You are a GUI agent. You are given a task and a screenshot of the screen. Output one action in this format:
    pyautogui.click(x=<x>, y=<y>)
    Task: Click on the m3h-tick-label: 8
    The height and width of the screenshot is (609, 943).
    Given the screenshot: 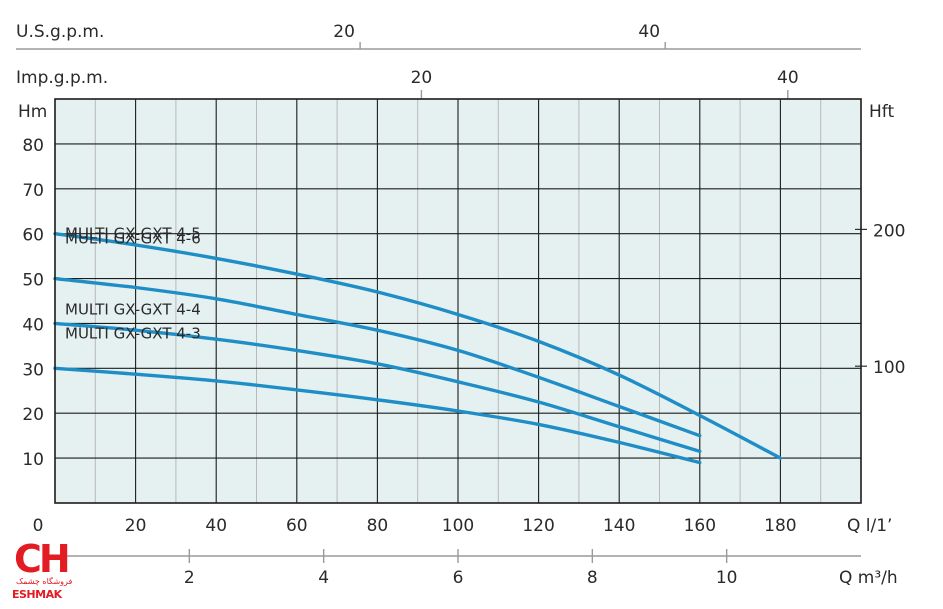 What is the action you would take?
    pyautogui.click(x=592, y=578)
    